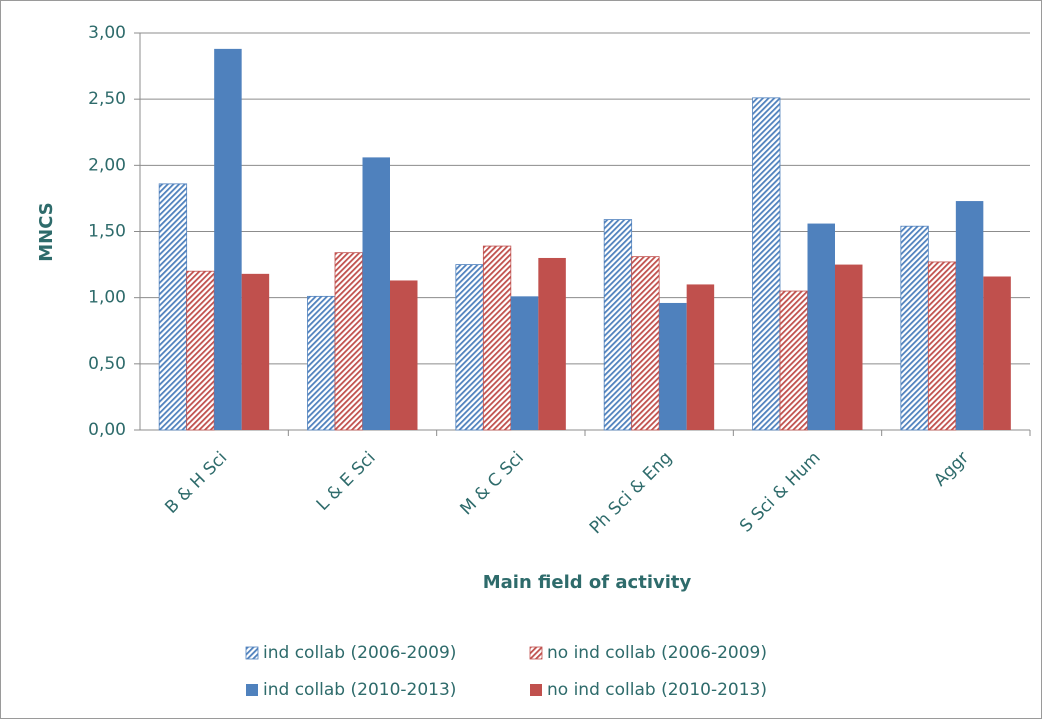  I want to click on y-tick-label: 1,50, so click(107, 232).